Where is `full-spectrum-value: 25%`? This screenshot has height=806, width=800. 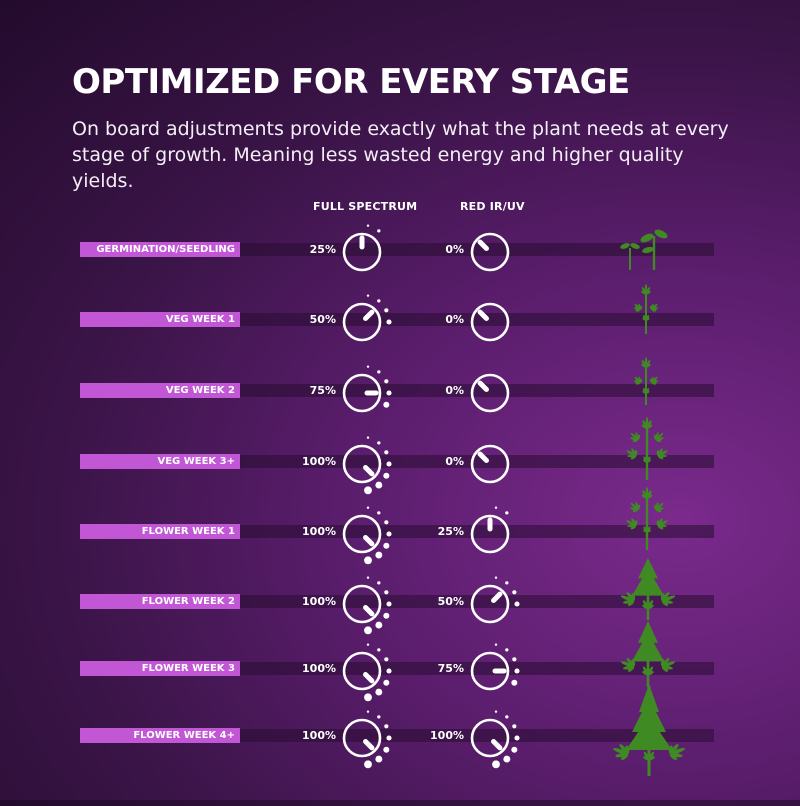 full-spectrum-value: 25% is located at coordinates (322, 249).